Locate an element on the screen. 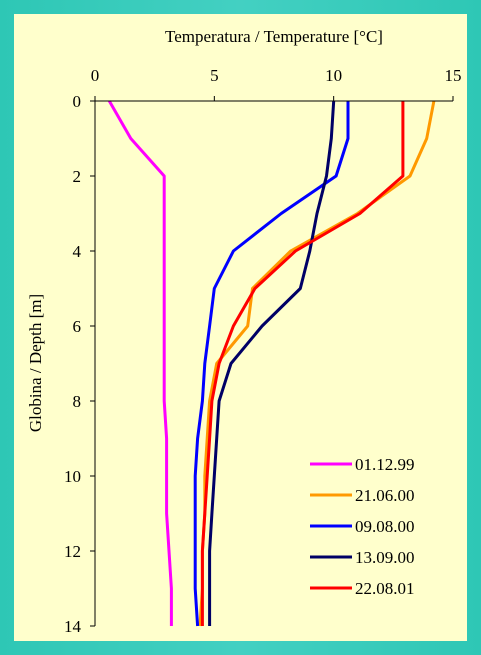 Image resolution: width=481 pixels, height=655 pixels. x-tick-label: 0 is located at coordinates (95, 75).